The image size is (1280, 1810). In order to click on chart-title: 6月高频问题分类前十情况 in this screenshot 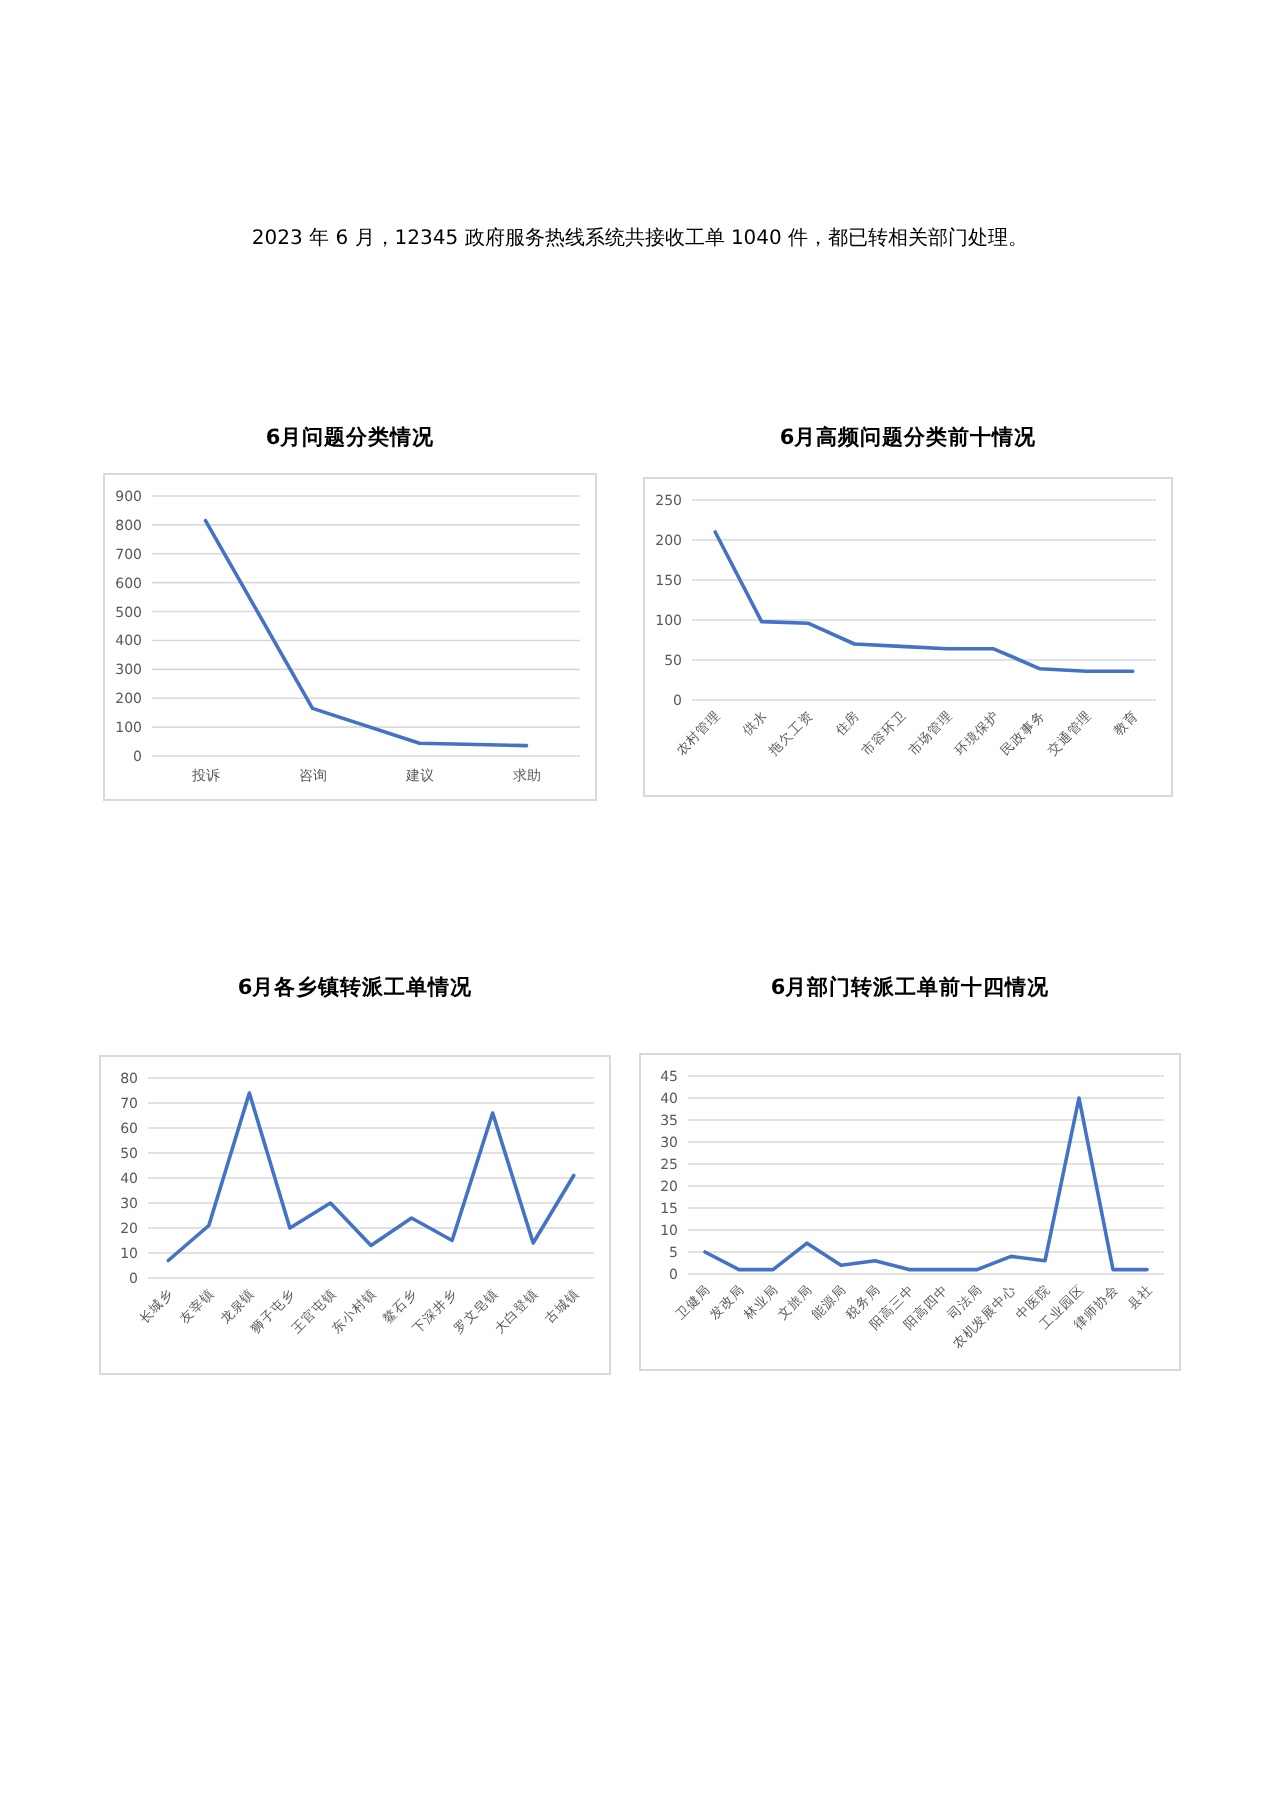, I will do `click(909, 437)`.